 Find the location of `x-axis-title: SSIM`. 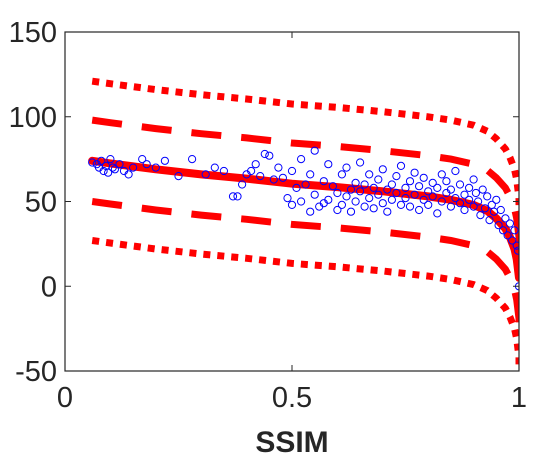

x-axis-title: SSIM is located at coordinates (291, 442).